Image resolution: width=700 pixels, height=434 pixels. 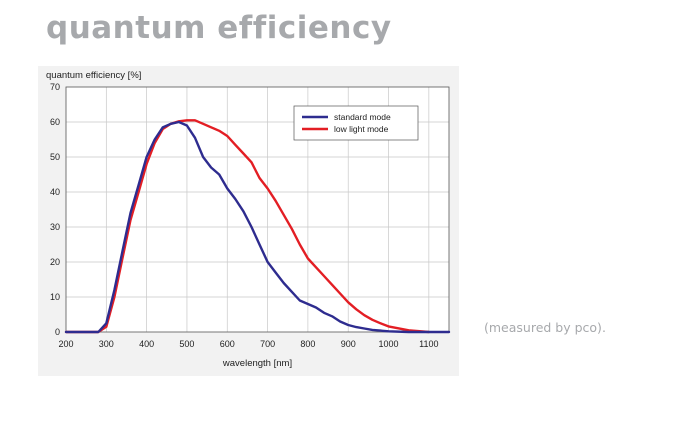 What do you see at coordinates (267, 344) in the screenshot?
I see `x-tick-label: 700` at bounding box center [267, 344].